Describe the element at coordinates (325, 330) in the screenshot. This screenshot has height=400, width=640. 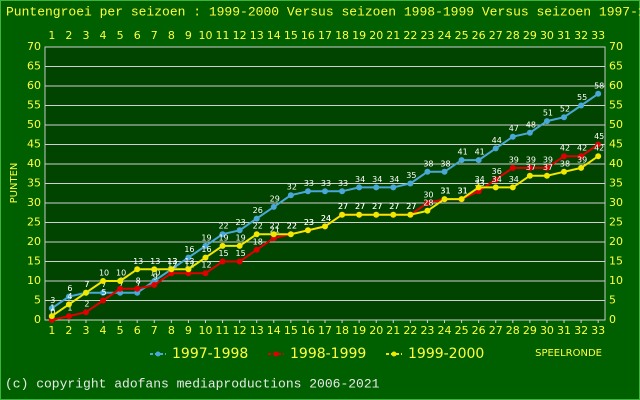
I see `x-tick-label: 17` at that location.